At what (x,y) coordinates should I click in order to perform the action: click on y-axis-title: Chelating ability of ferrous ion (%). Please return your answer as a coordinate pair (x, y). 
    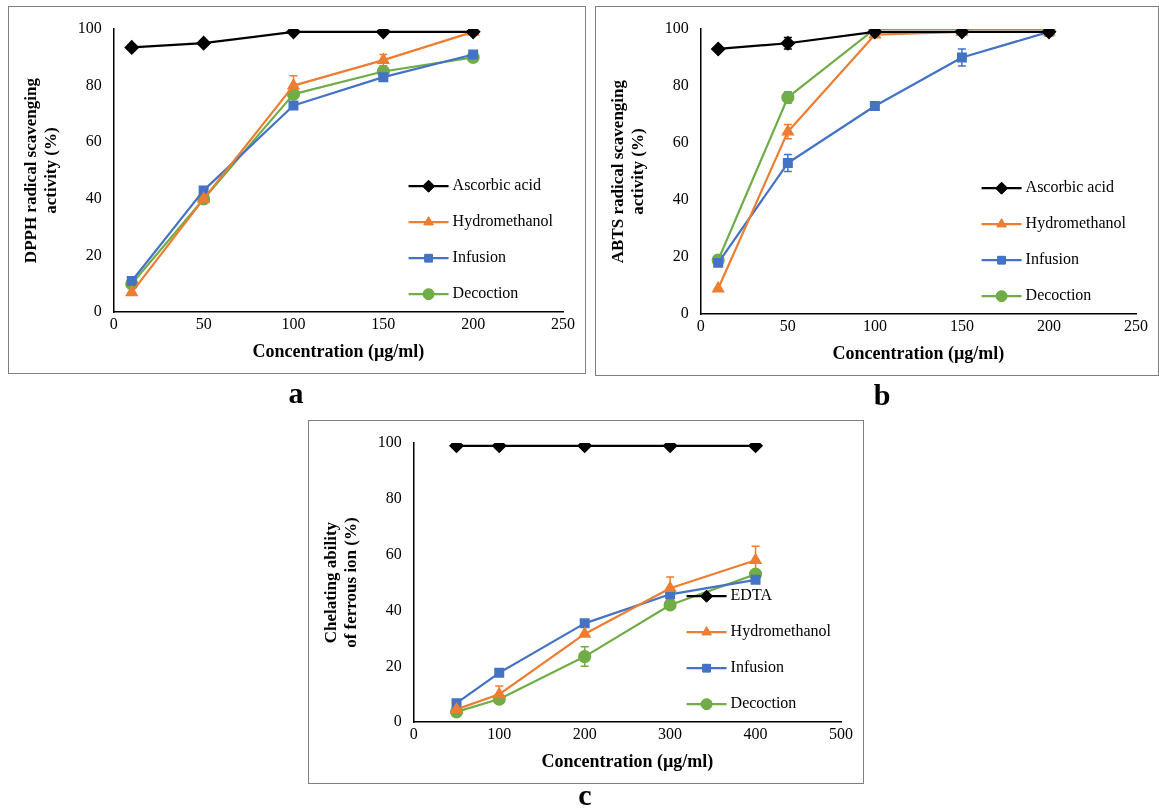
    Looking at the image, I should click on (340, 582).